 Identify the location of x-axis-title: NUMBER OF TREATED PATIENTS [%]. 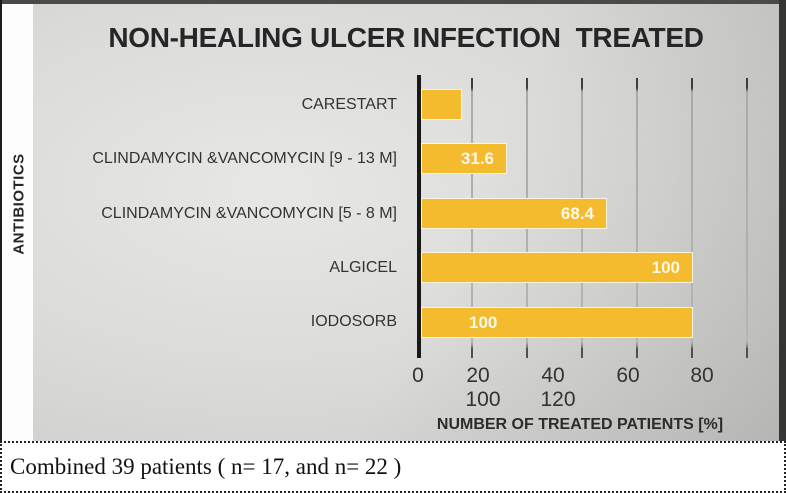
(580, 424).